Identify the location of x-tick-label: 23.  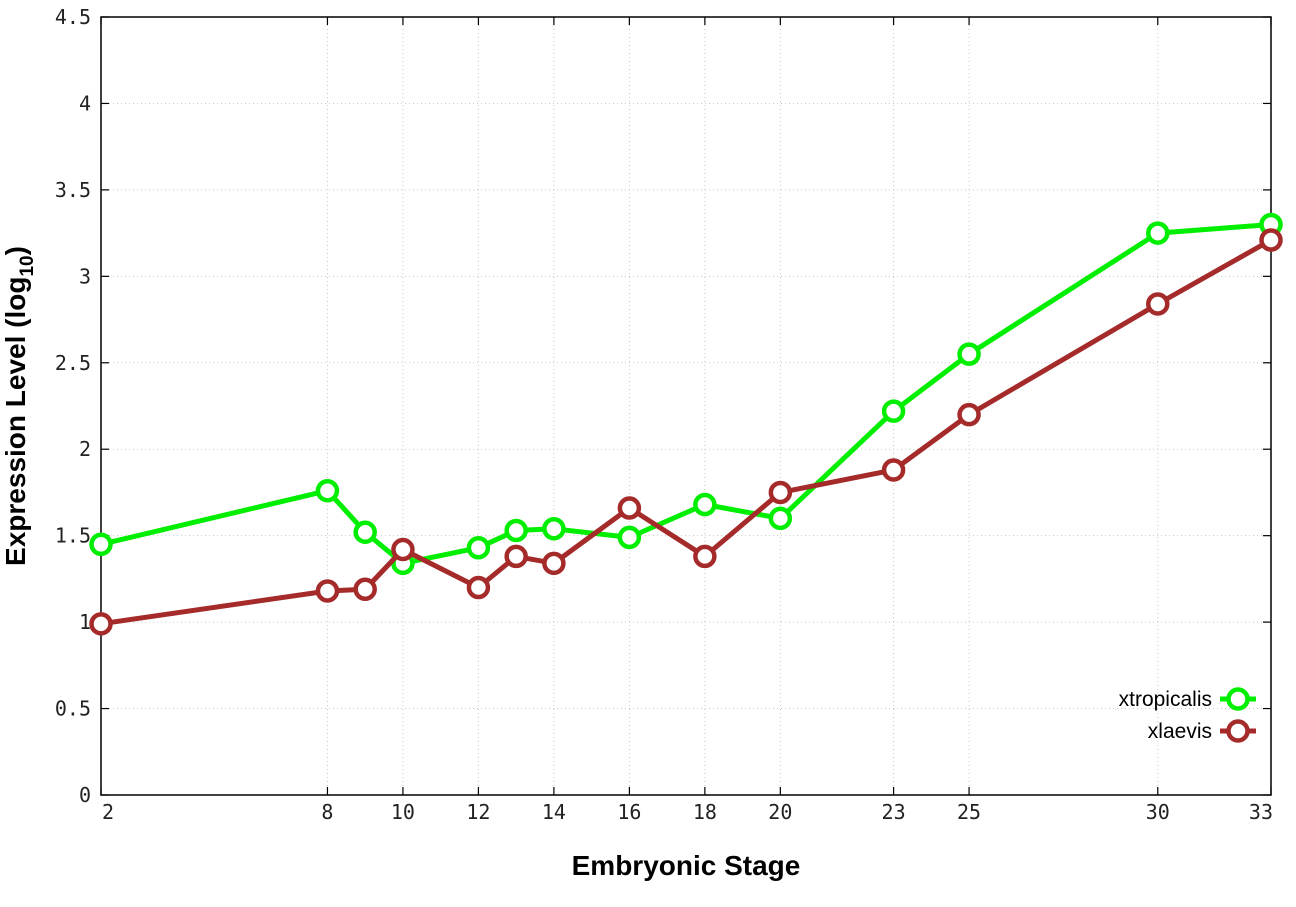
(894, 812).